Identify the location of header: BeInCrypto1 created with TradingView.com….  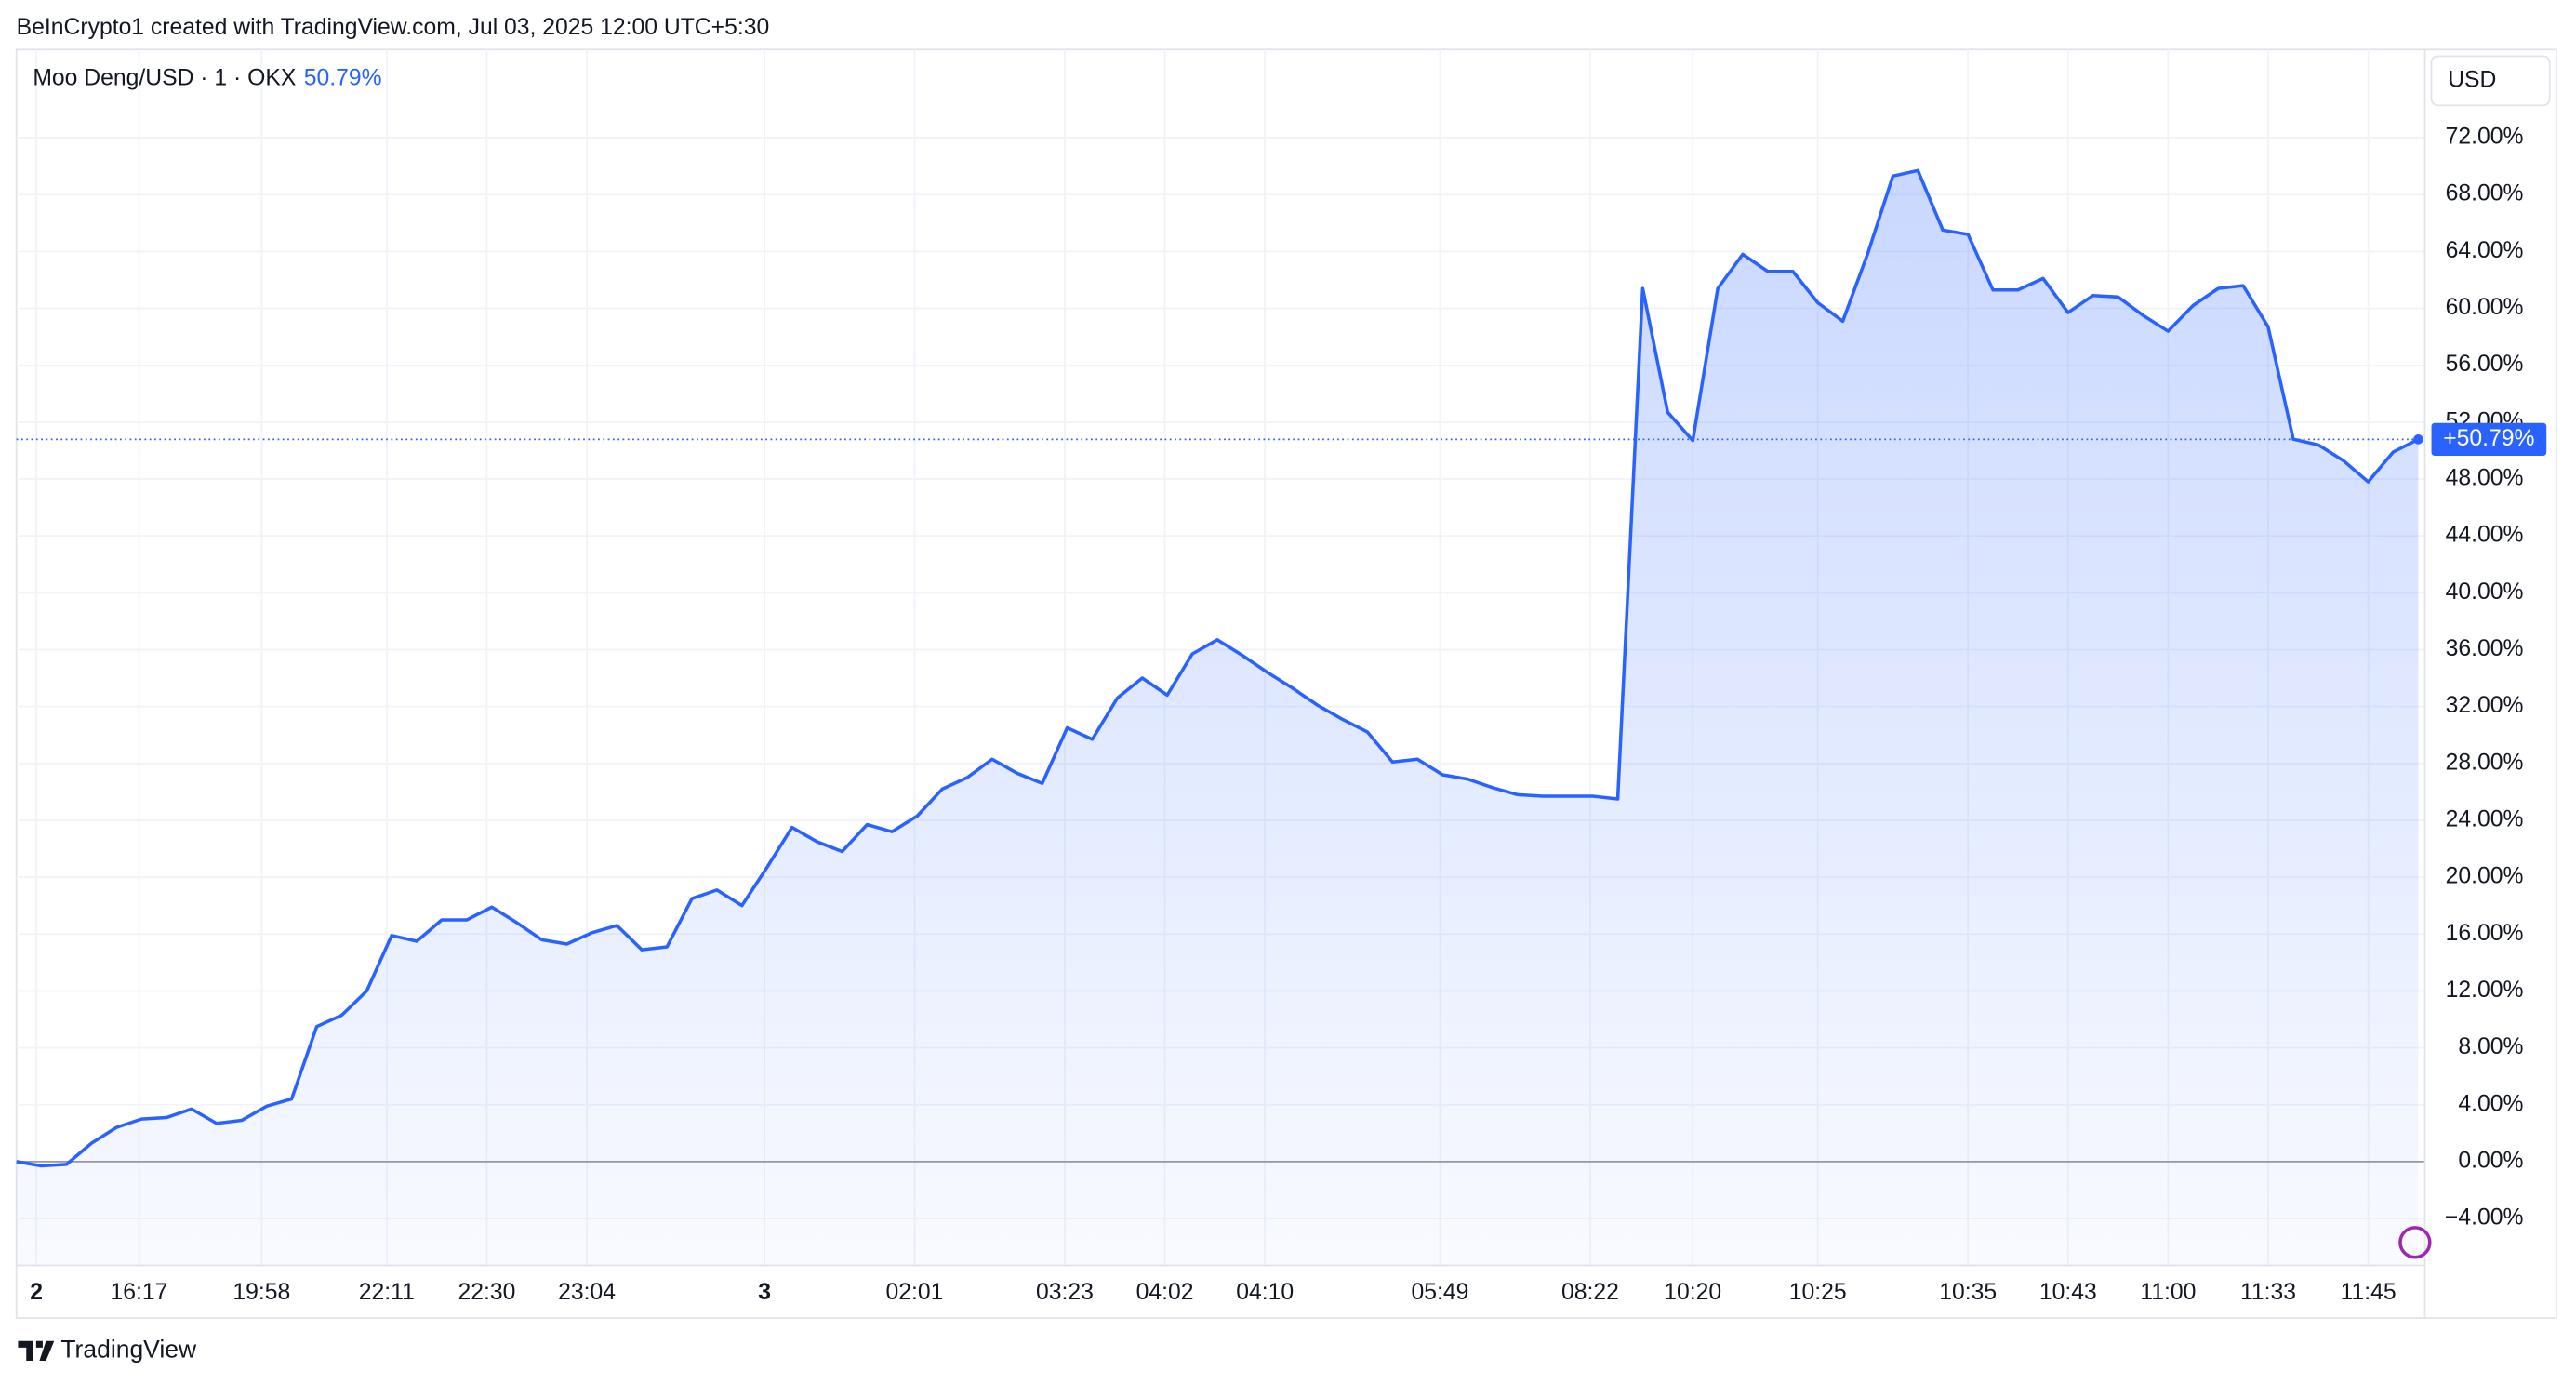
(393, 27).